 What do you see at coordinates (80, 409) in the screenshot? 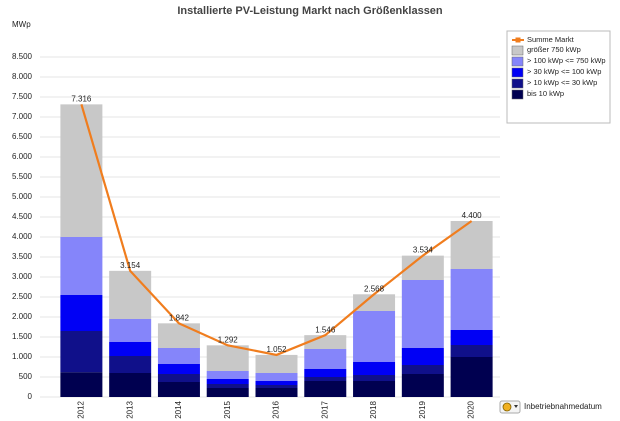
I see `x-tick-label: 2012` at bounding box center [80, 409].